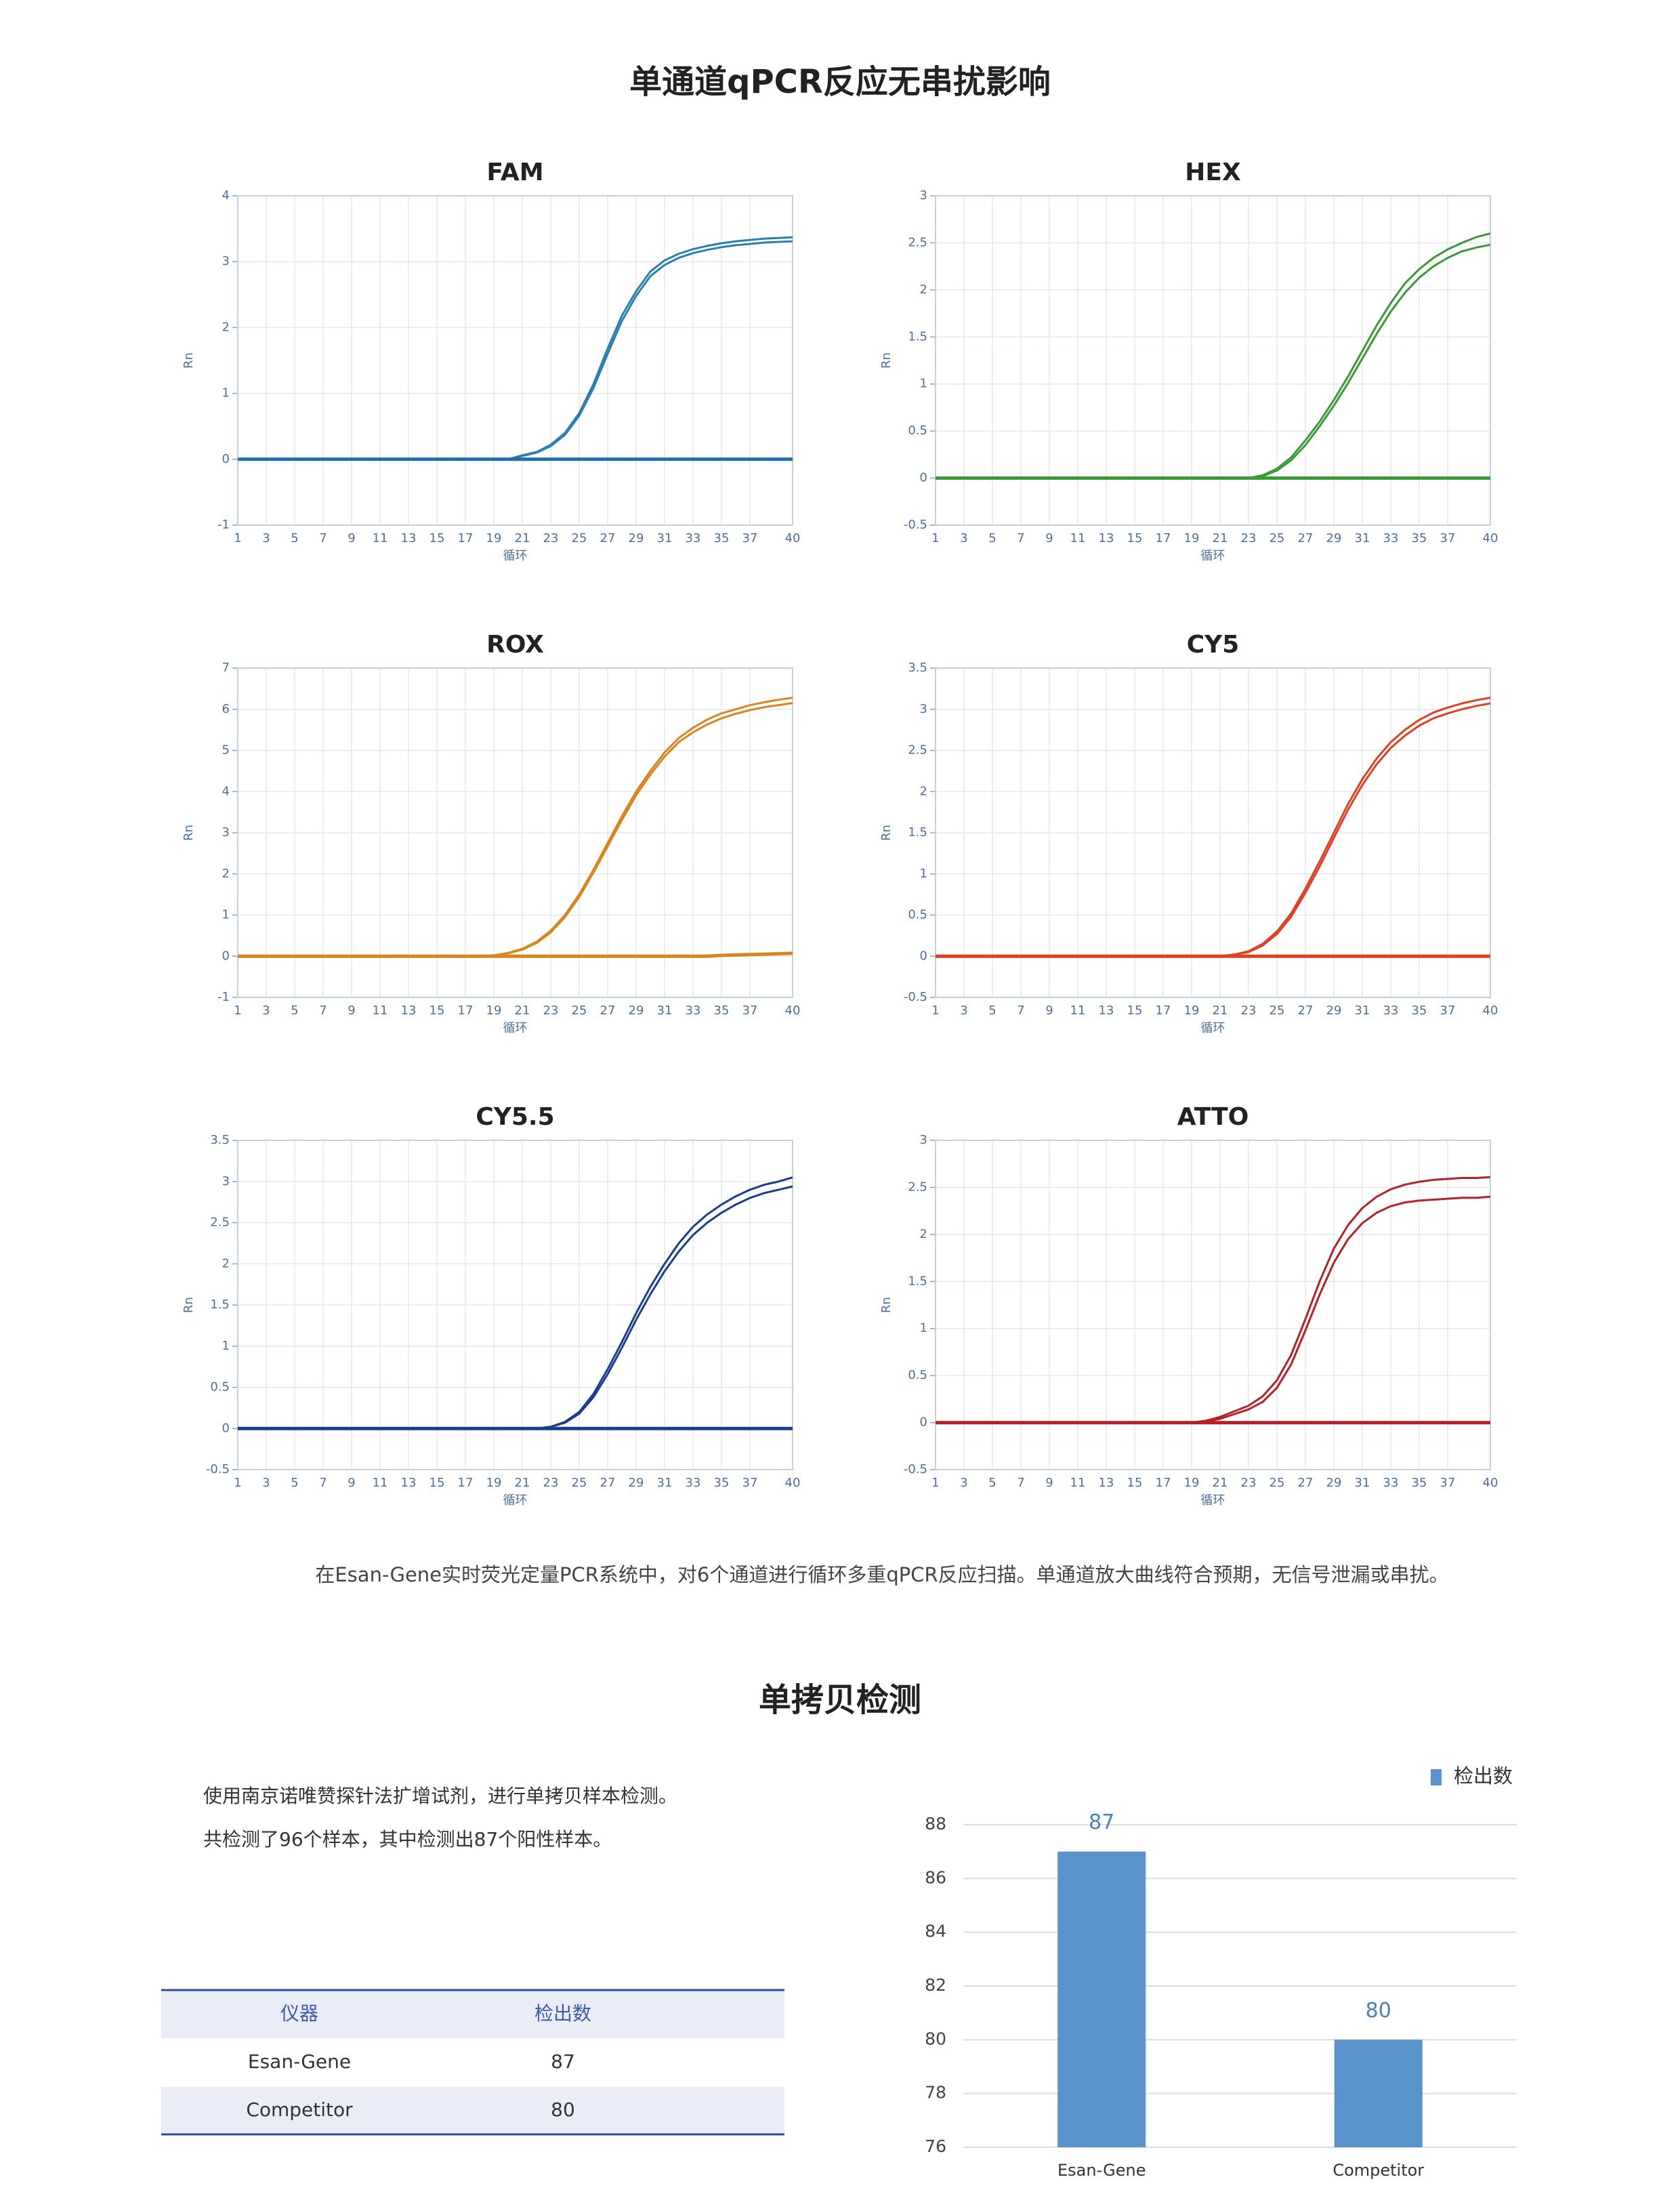 The image size is (1680, 2194). Describe the element at coordinates (1078, 538) in the screenshot. I see `x-tick-label: 11` at that location.